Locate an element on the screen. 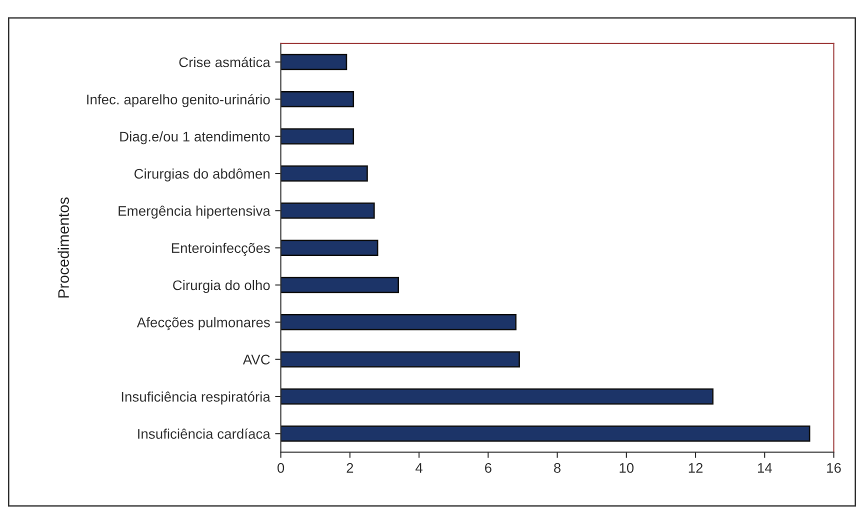 Image resolution: width=864 pixels, height=511 pixels. x-tick-label: 14 is located at coordinates (765, 468).